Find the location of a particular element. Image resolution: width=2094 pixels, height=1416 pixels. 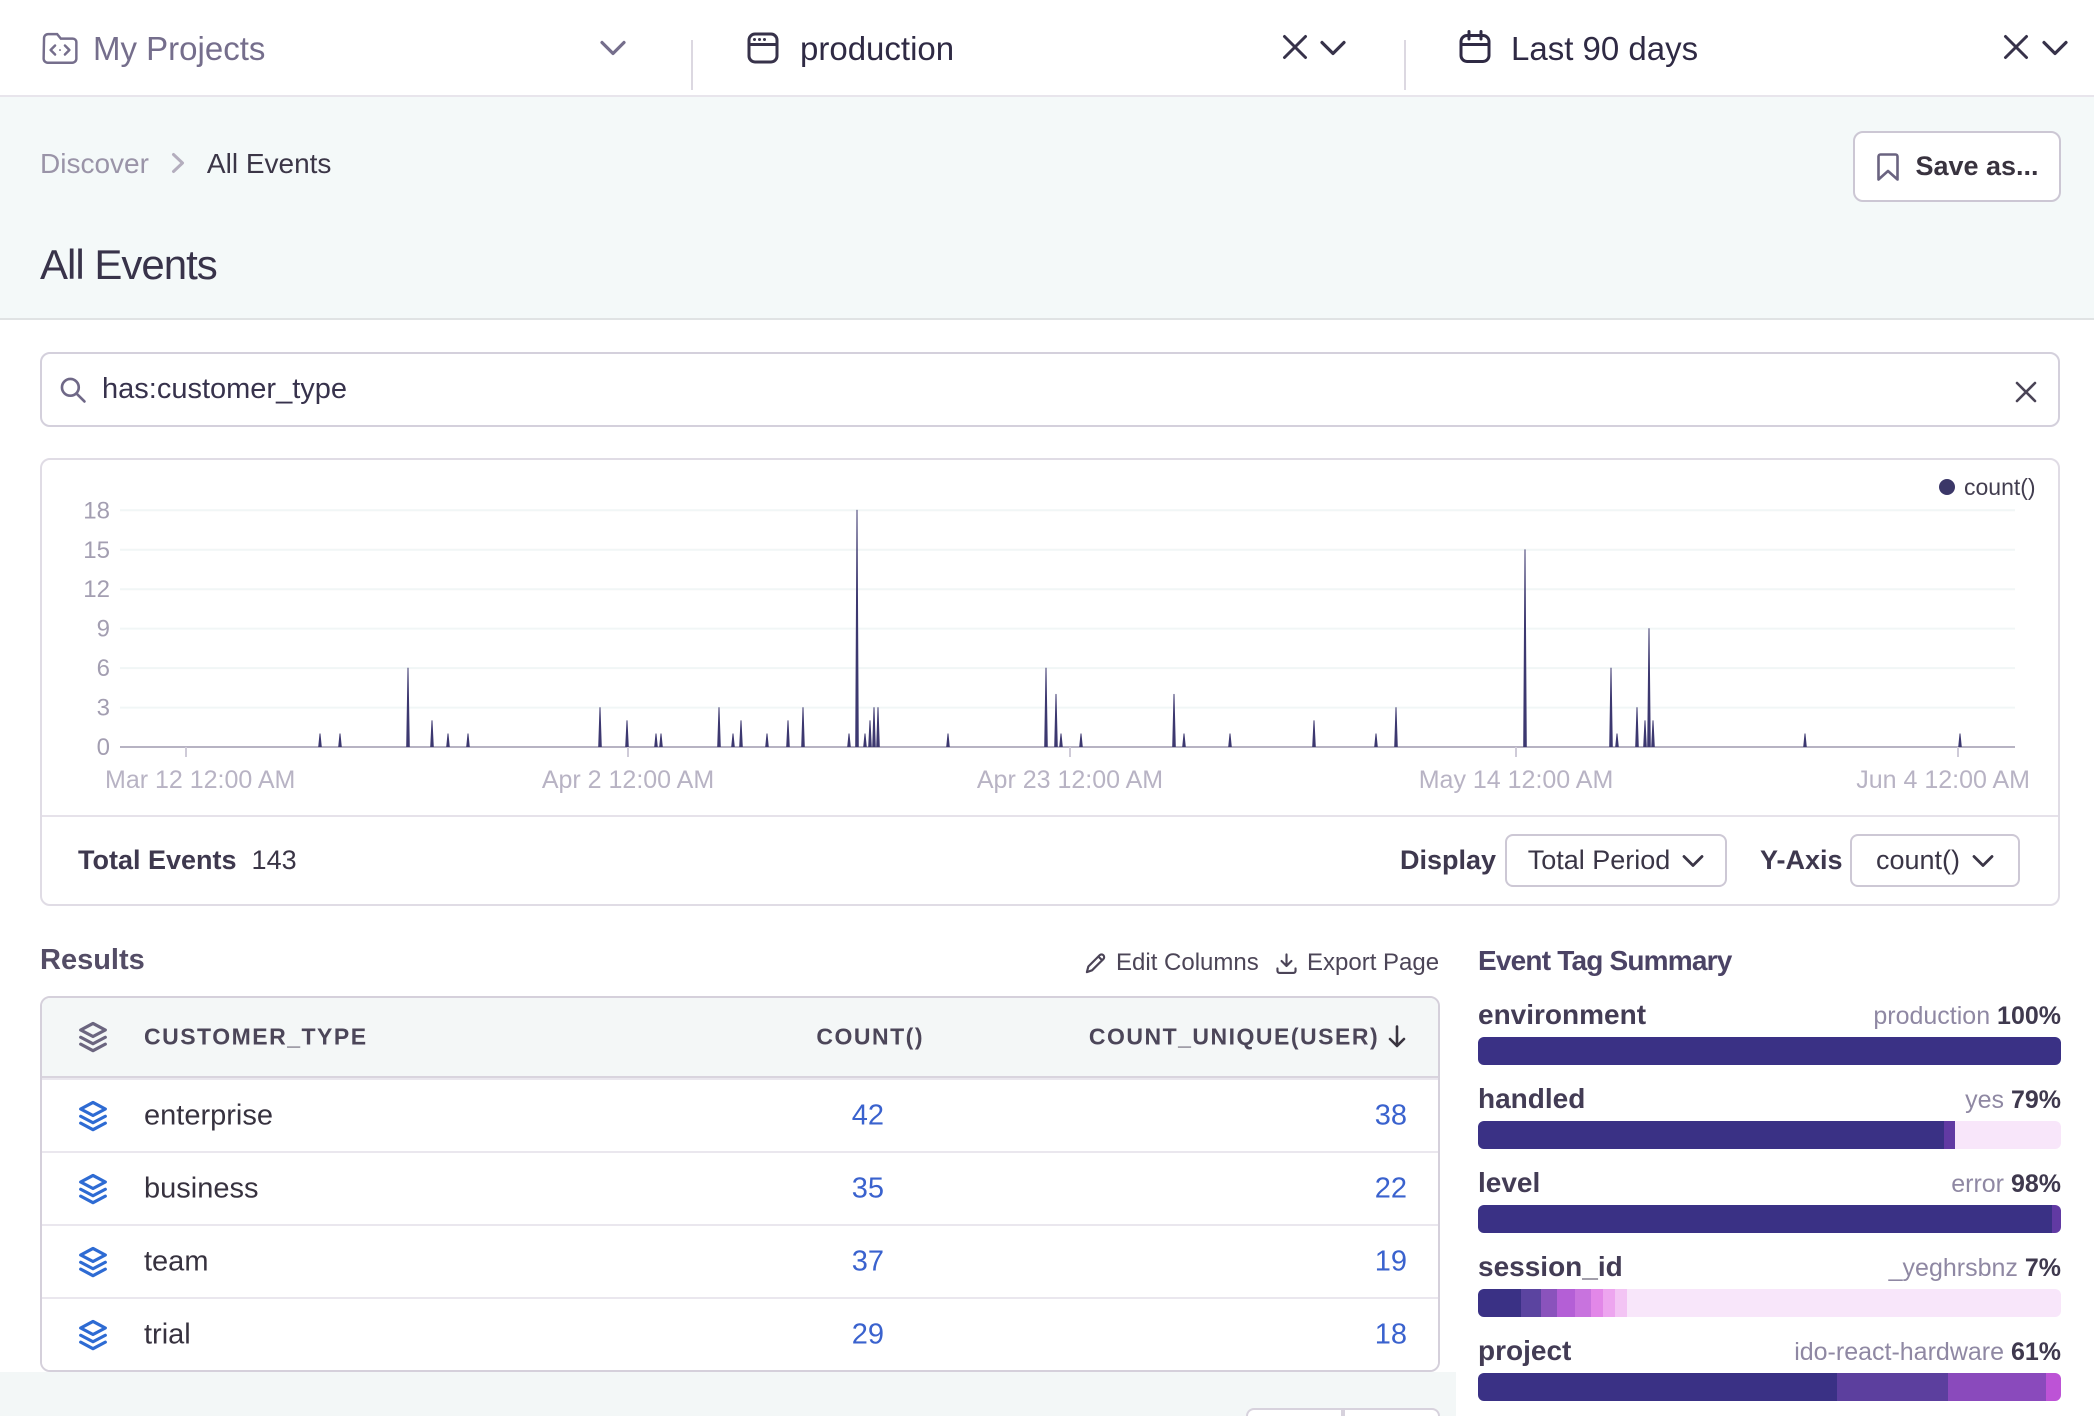

svg-text: 12 is located at coordinates (96, 589).